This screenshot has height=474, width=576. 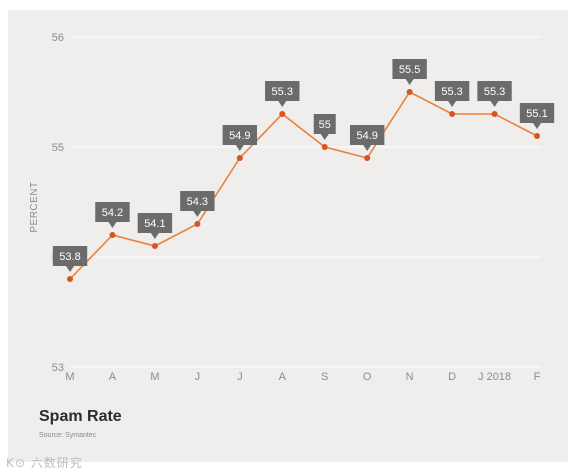 I want to click on y-tick-label: 56, so click(x=58, y=38).